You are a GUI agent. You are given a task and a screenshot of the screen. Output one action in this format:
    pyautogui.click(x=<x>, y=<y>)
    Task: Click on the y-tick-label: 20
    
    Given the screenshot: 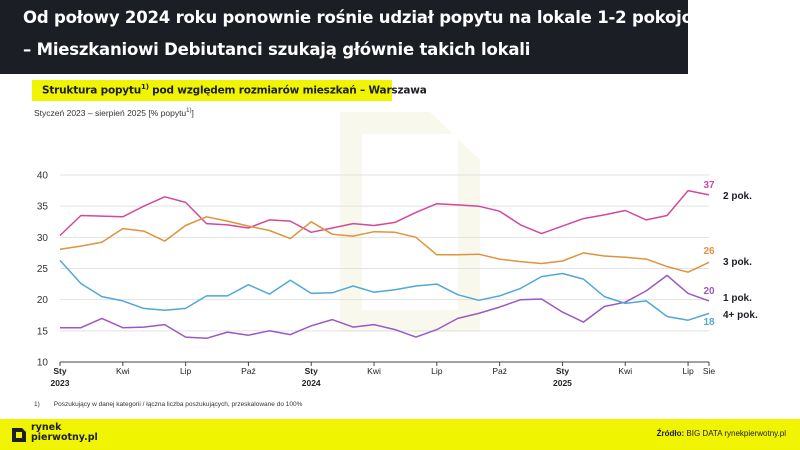 What is the action you would take?
    pyautogui.click(x=43, y=300)
    